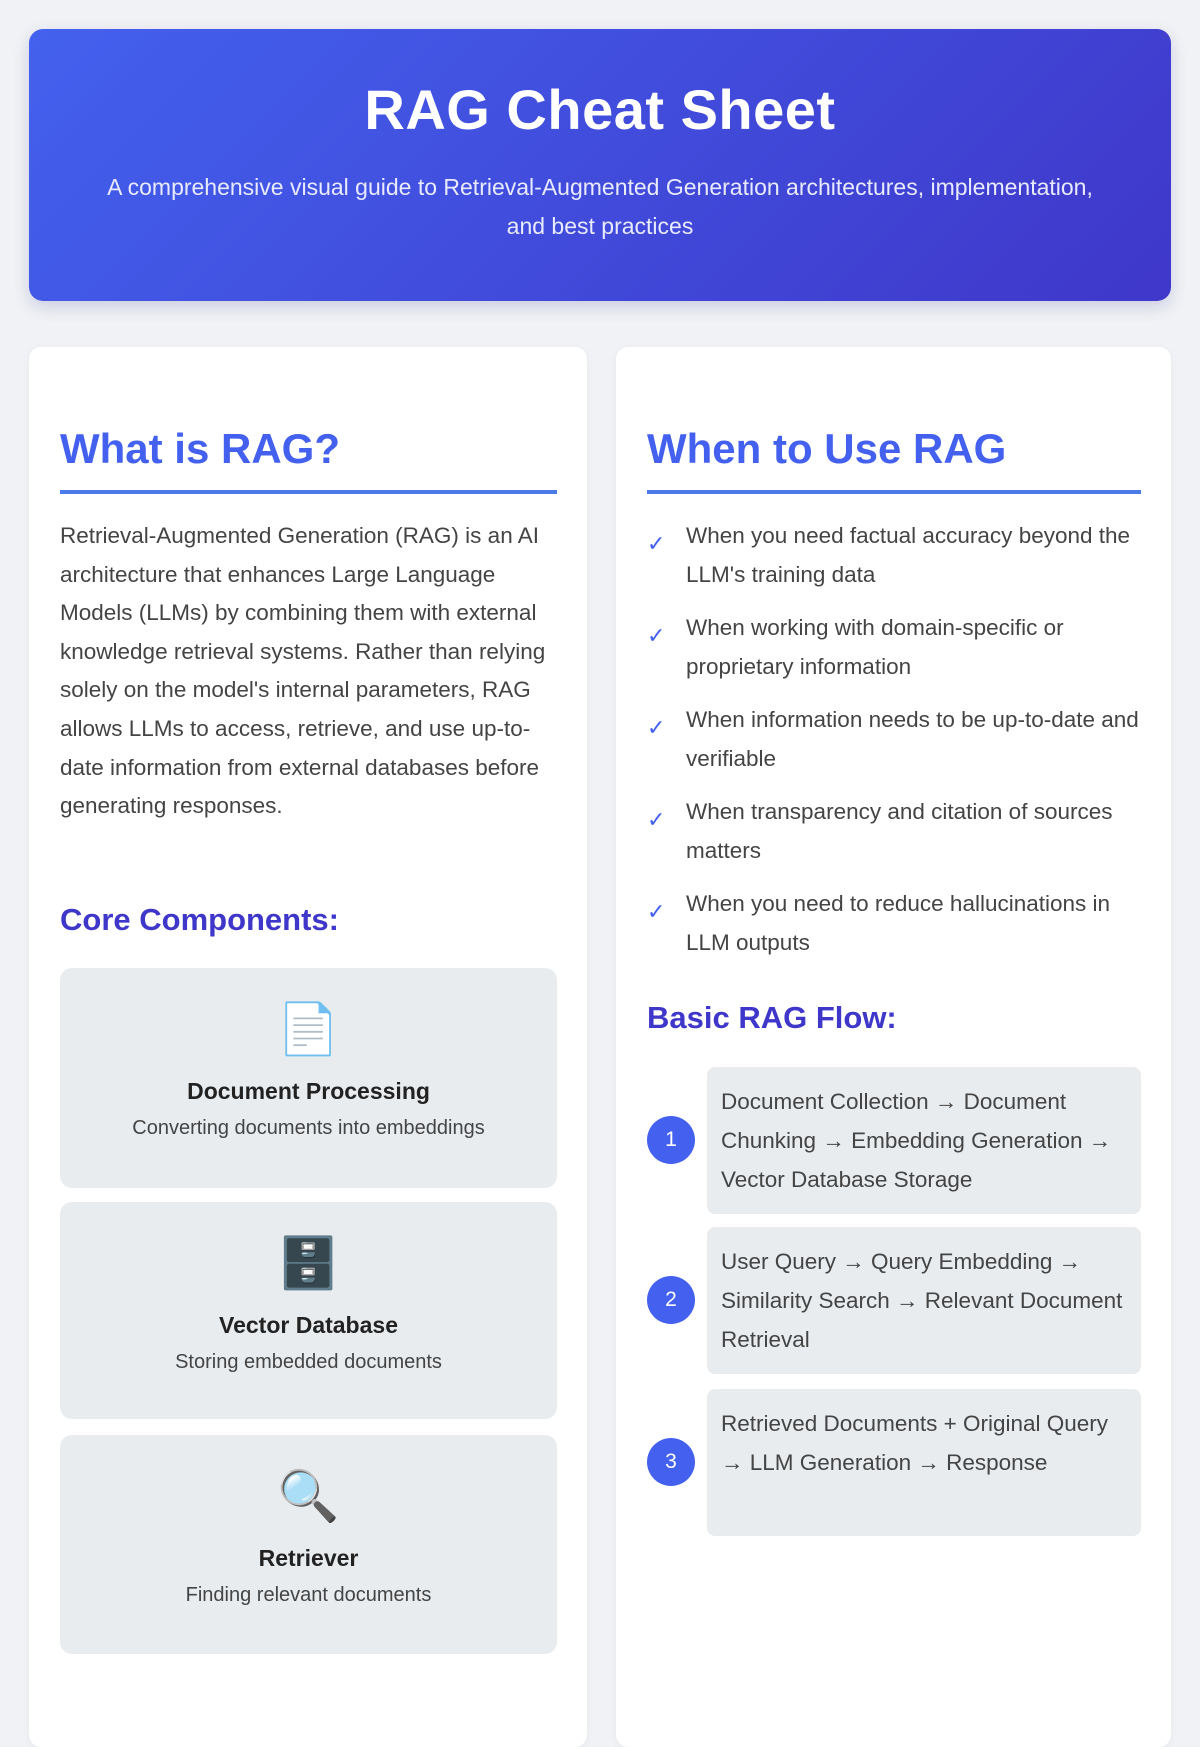  Describe the element at coordinates (308, 1362) in the screenshot. I see `component-desc: Storing embedded documents` at that location.